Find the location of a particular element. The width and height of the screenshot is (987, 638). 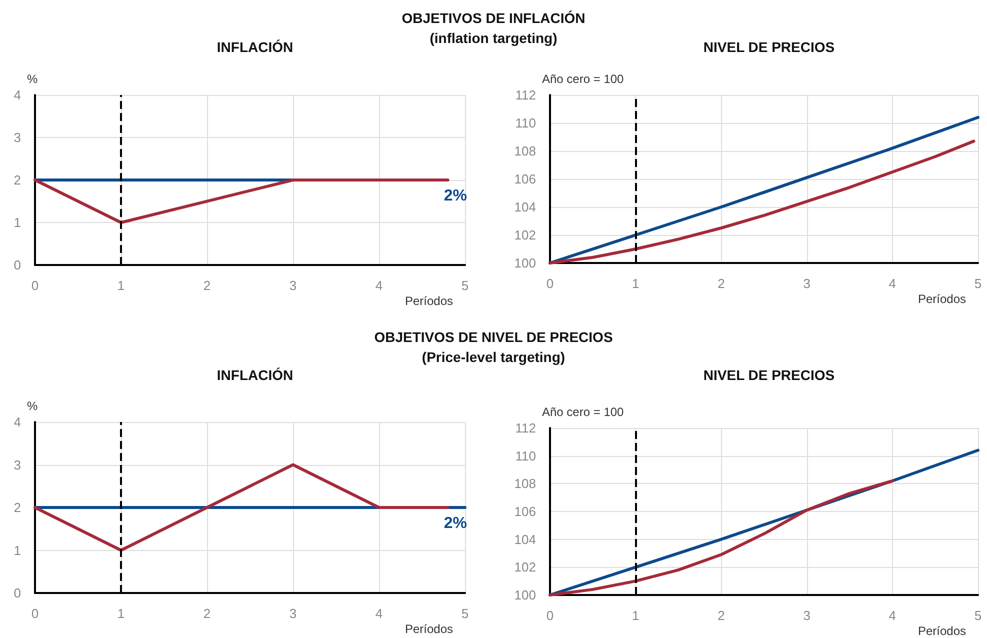

text: OBJETIVOS DE NIVEL DE PRECIOS (Price-level targeting) is located at coordinates (493, 347).